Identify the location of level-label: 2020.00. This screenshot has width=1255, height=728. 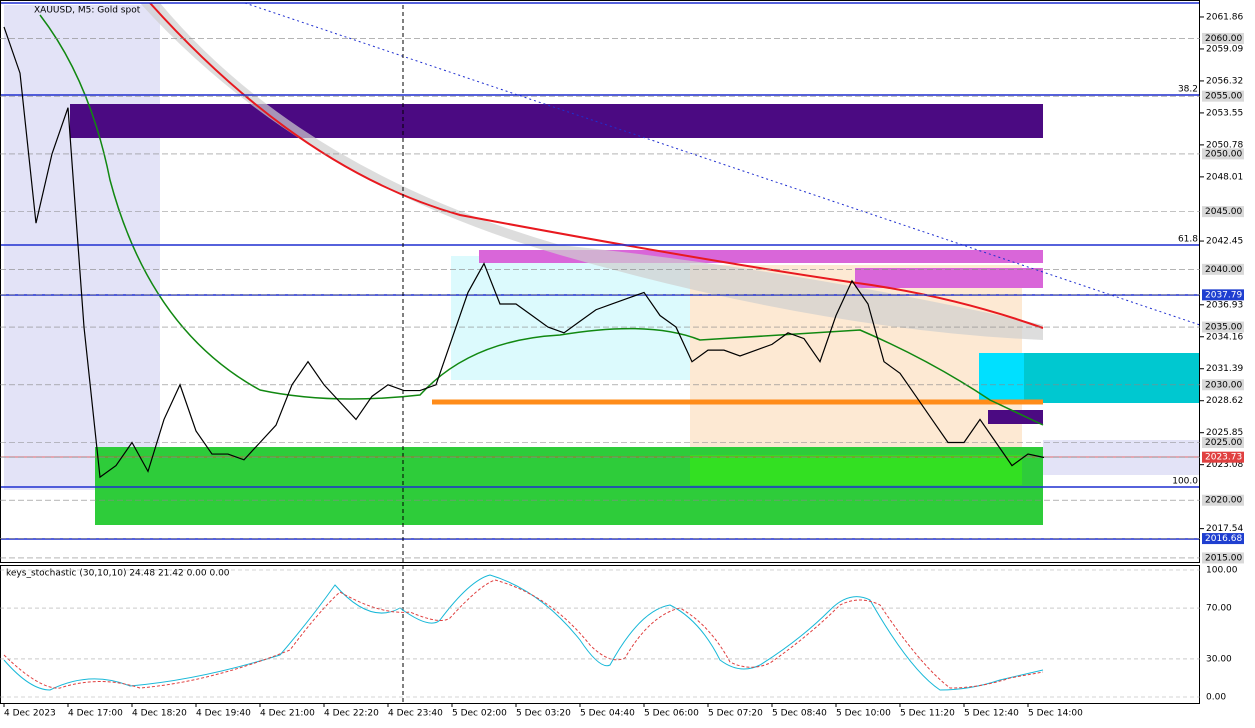
(1223, 501).